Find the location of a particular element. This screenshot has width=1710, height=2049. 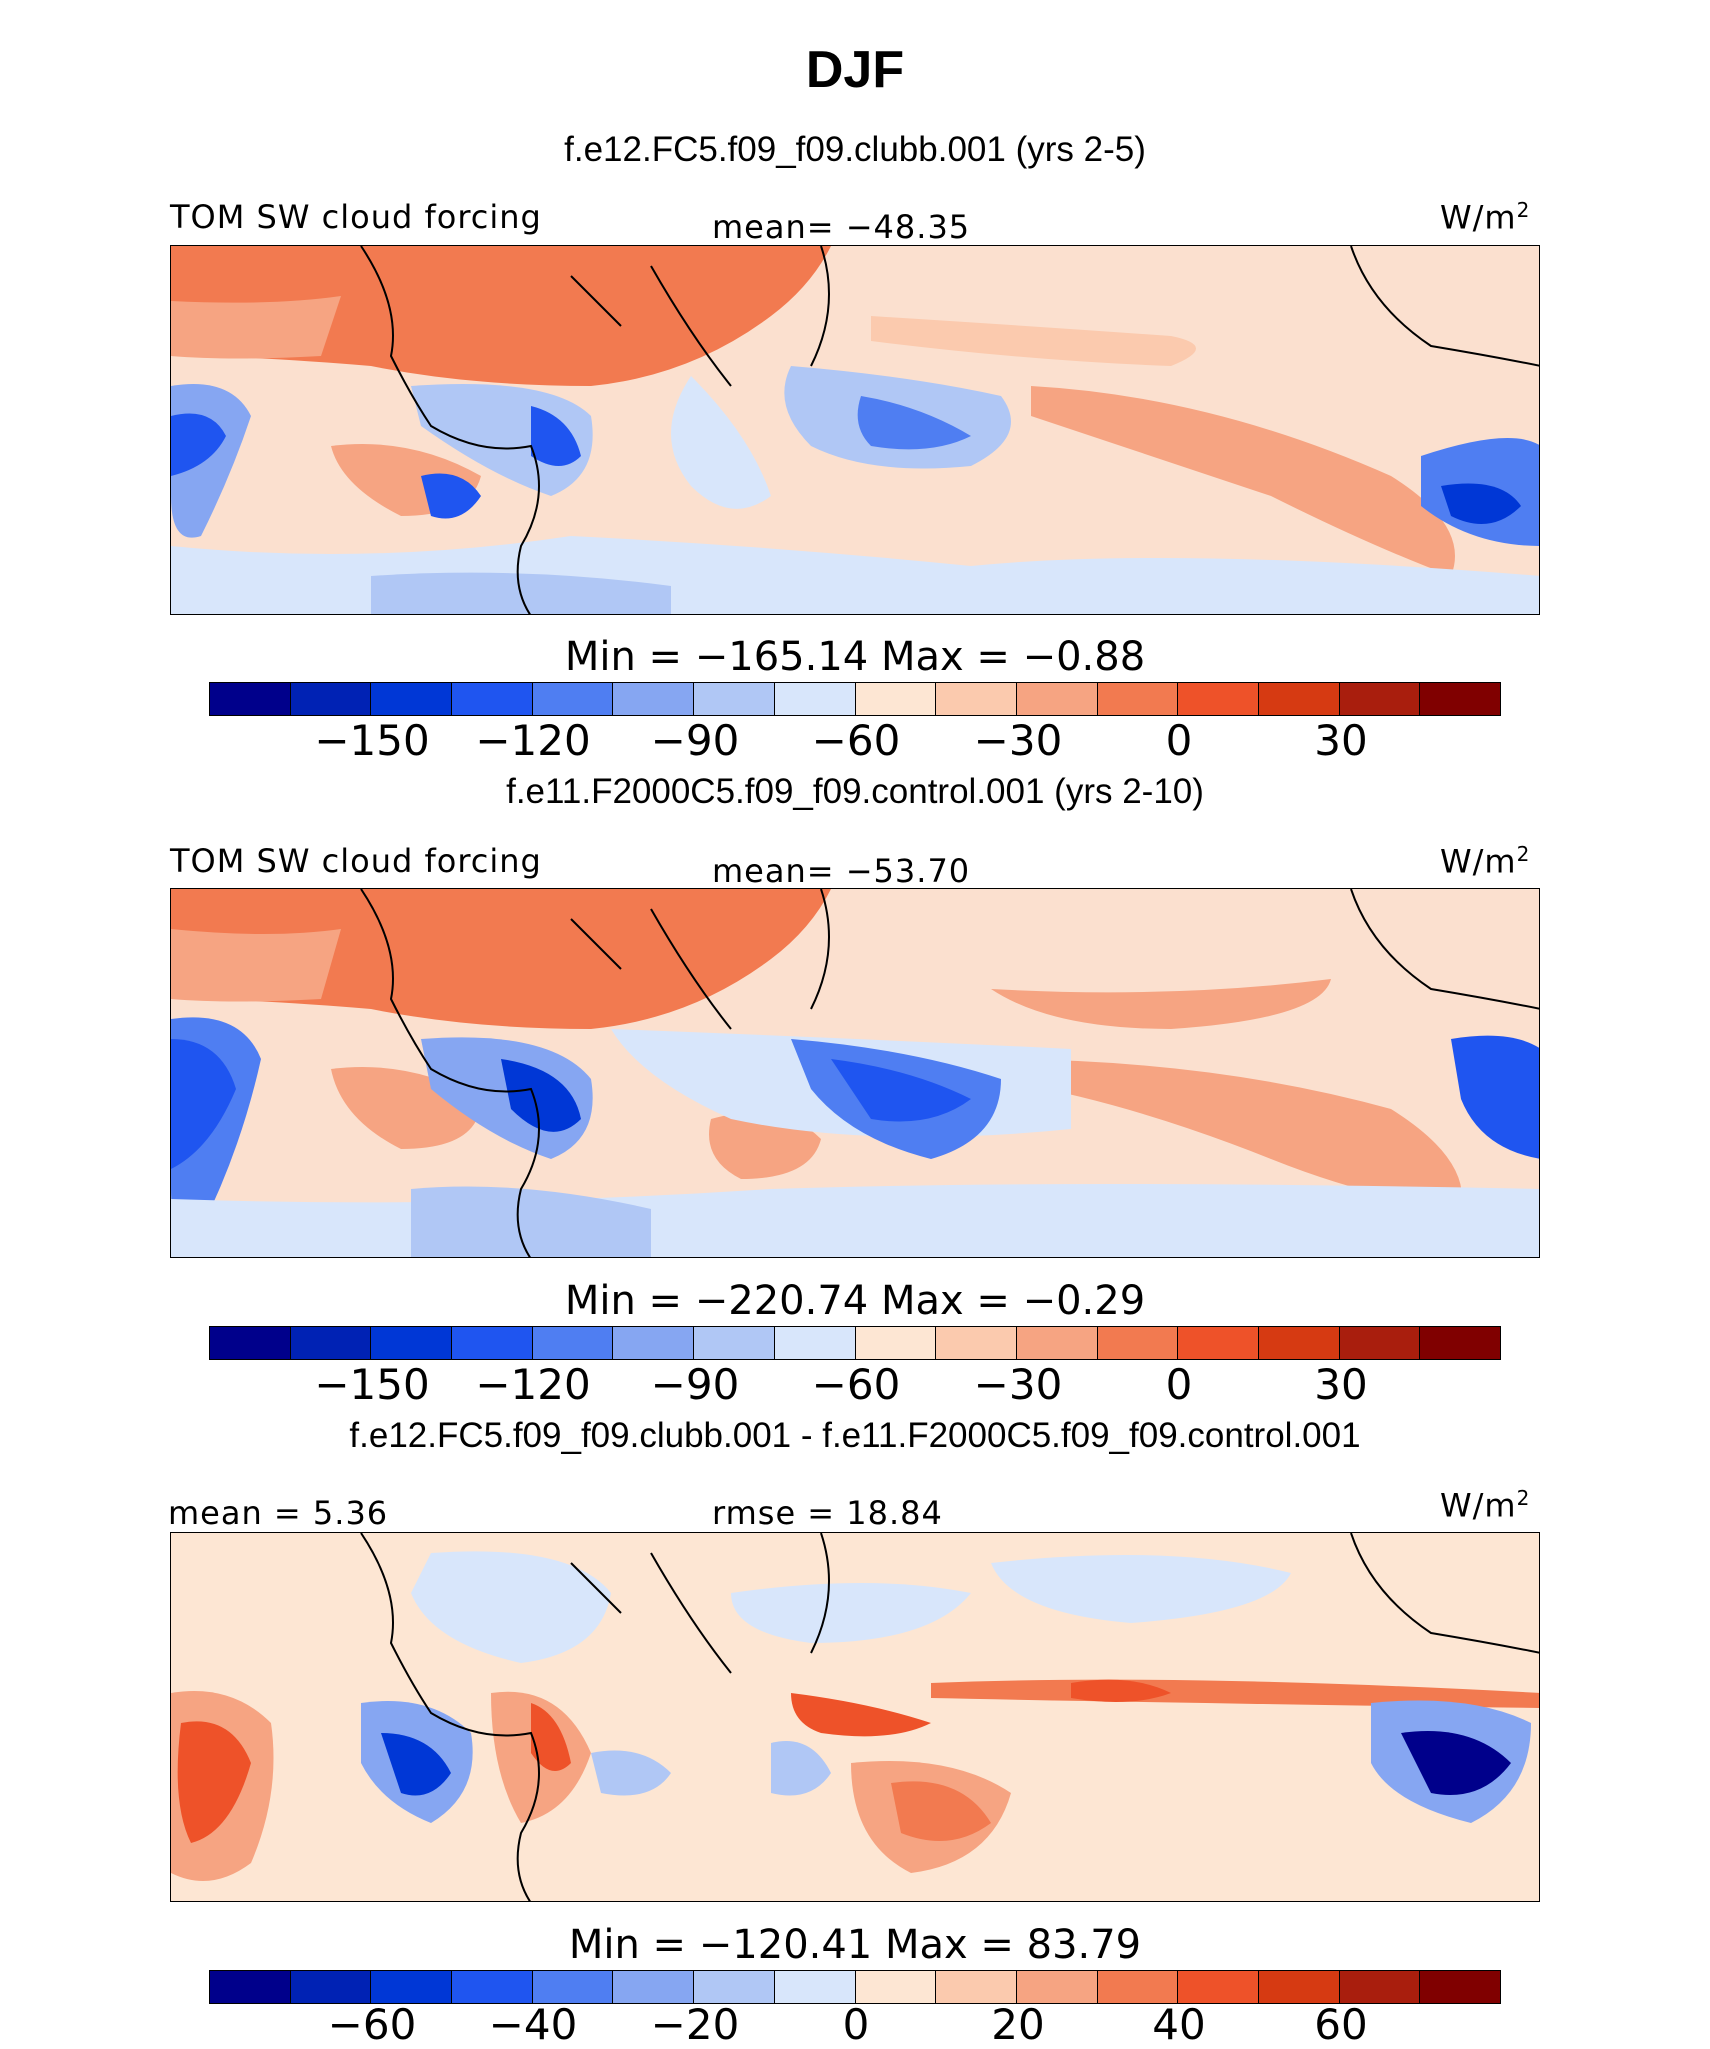

panel2-map is located at coordinates (855, 1073).